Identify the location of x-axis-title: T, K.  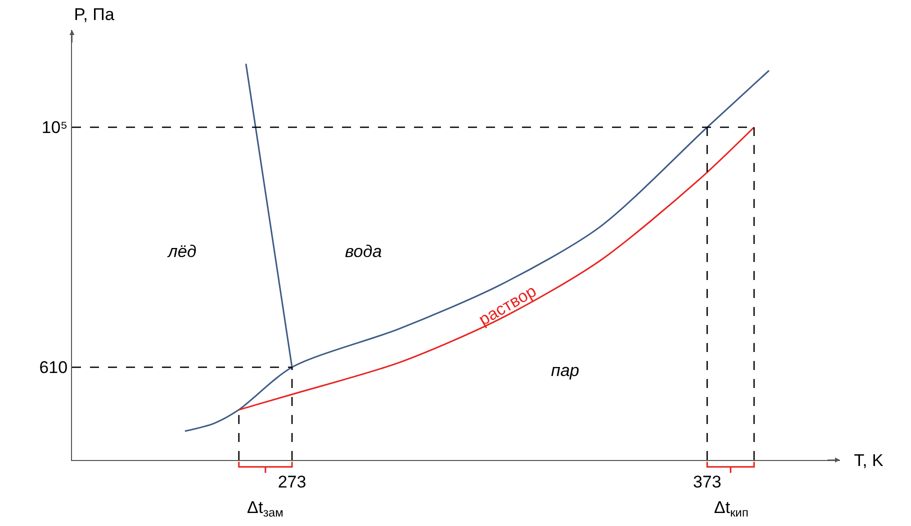
(869, 460).